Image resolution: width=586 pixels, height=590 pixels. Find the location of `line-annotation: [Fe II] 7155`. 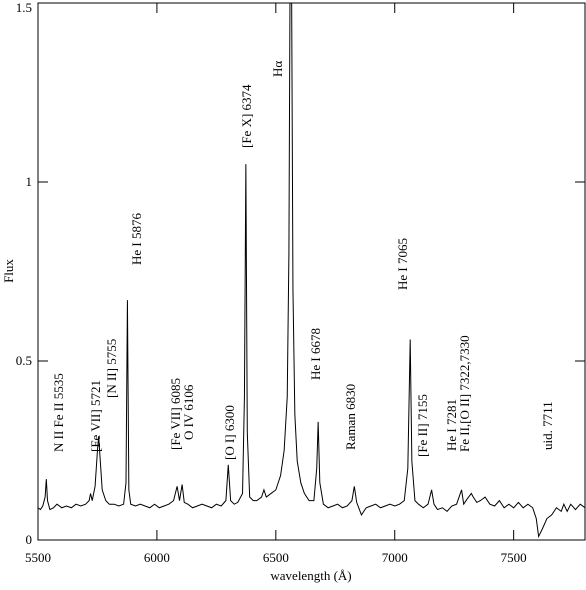

line-annotation: [Fe II] 7155 is located at coordinates (422, 425).